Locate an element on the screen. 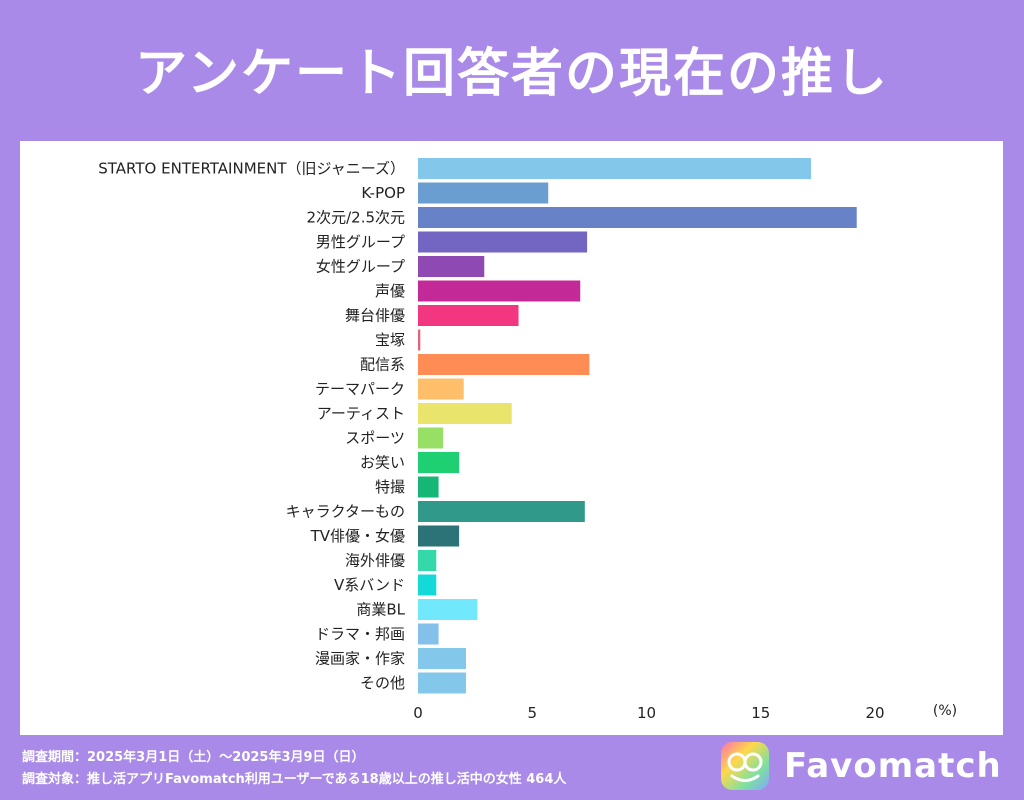 This screenshot has width=1024, height=800. category-label: V系バンド is located at coordinates (369, 585).